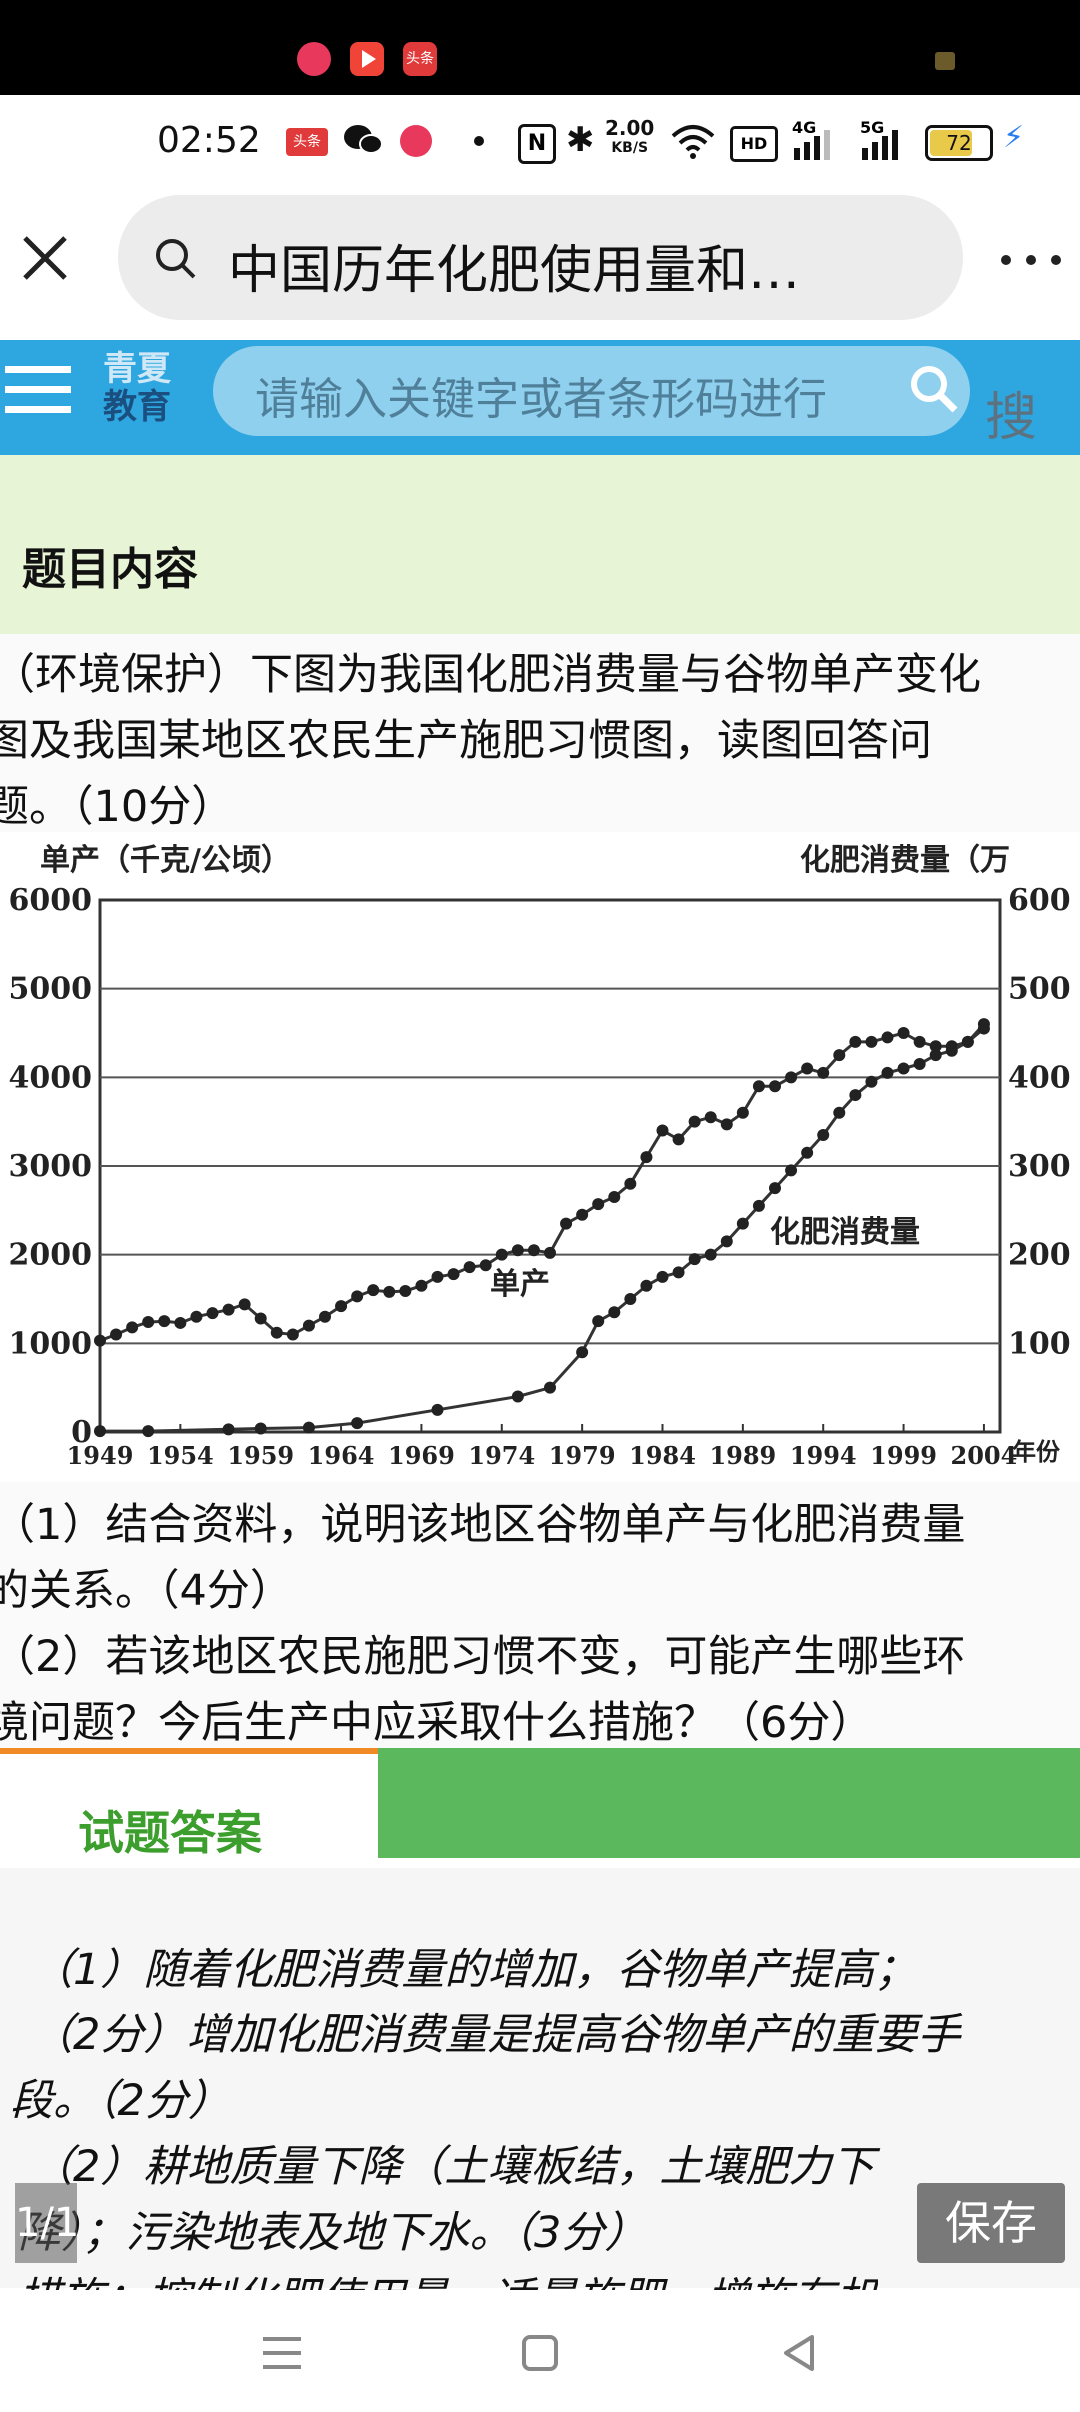  Describe the element at coordinates (189, 1811) in the screenshot. I see `answer-tab` at that location.